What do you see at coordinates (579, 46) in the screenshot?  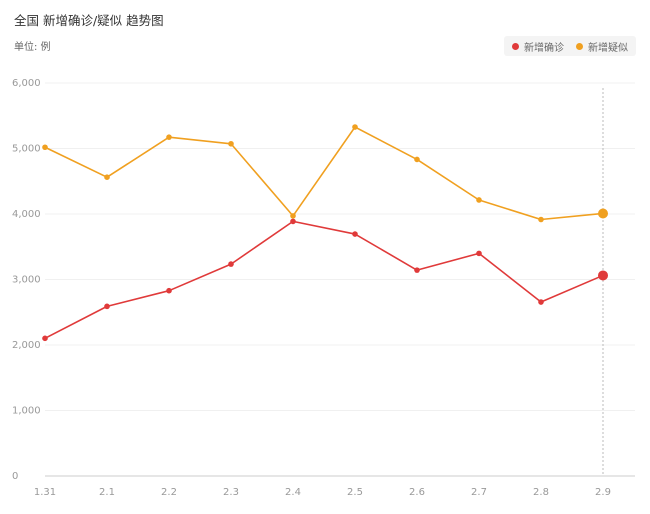 I see `legend-dot-suspected-icon` at bounding box center [579, 46].